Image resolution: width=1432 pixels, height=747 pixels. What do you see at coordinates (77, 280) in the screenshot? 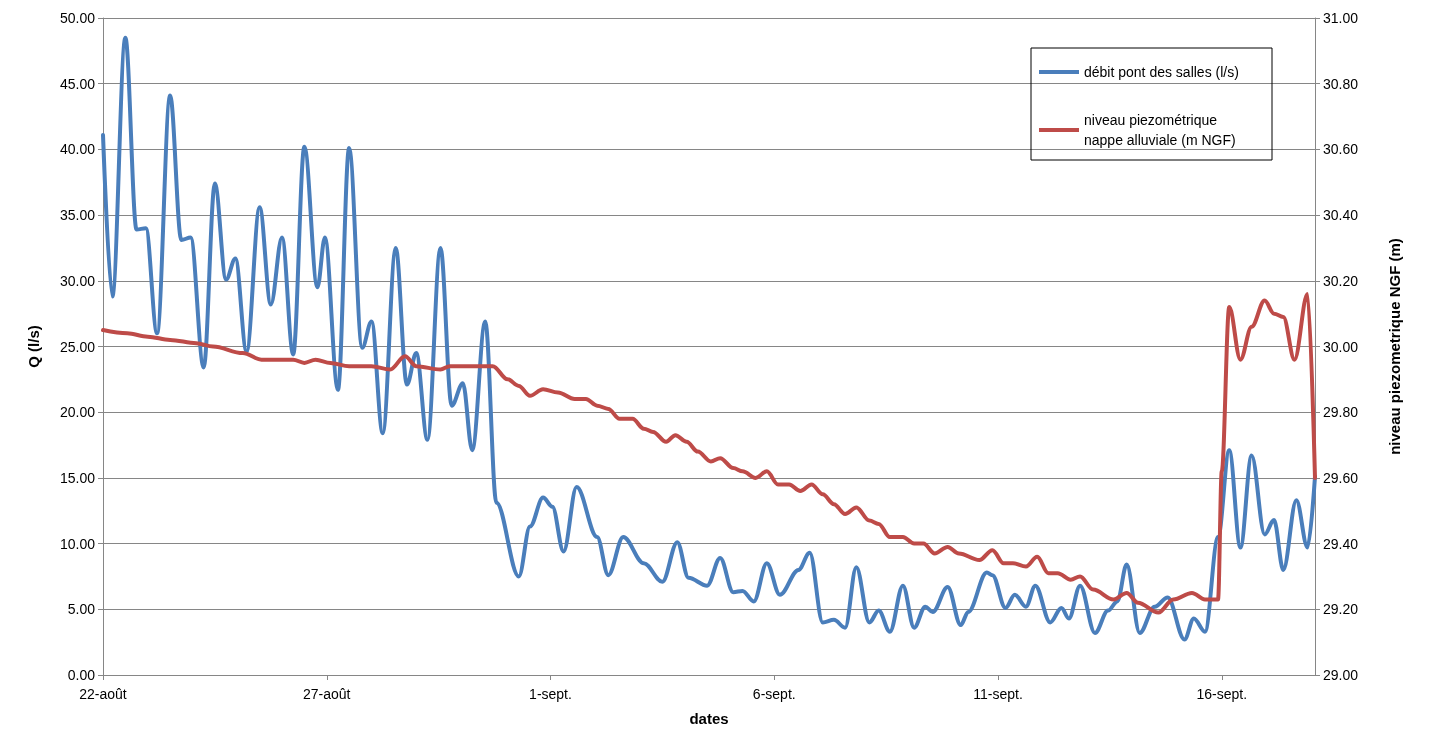
I see `y-tick-label: 30.00` at bounding box center [77, 280].